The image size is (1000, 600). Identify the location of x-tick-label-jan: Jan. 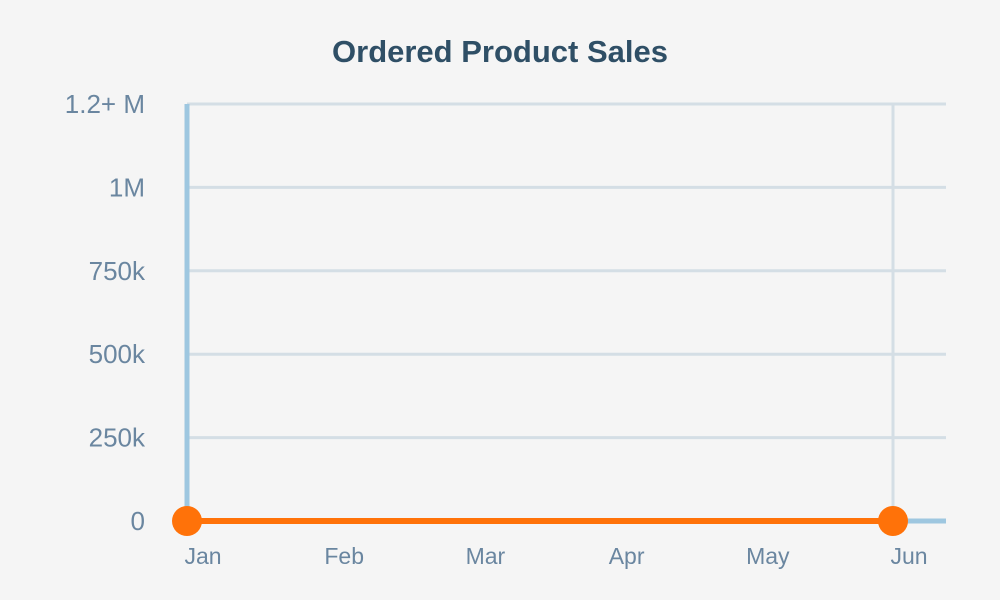
(202, 556).